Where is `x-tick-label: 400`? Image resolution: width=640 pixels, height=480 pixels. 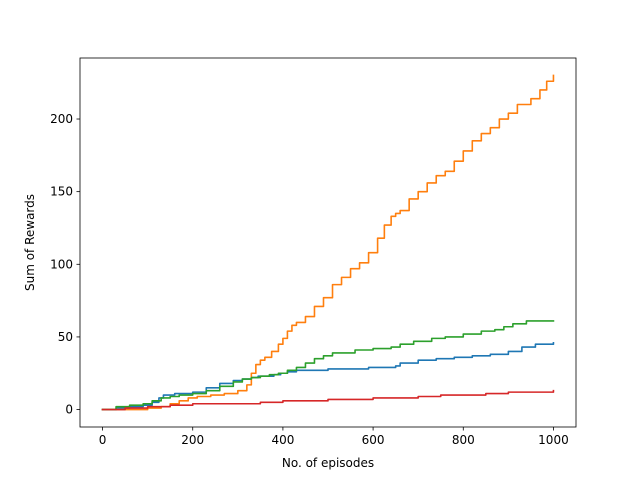
x-tick-label: 400 is located at coordinates (282, 440).